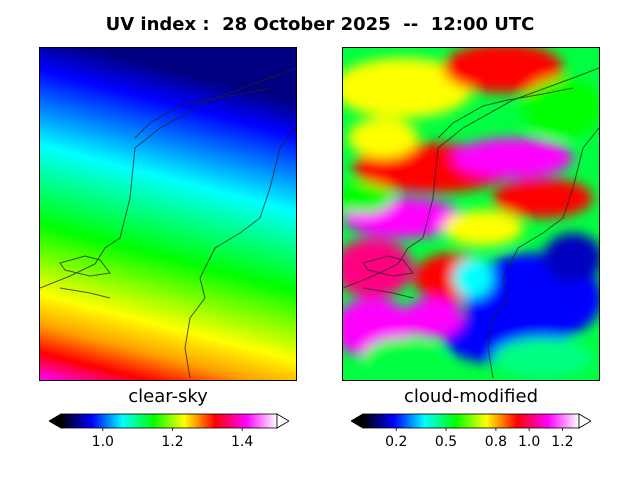 This screenshot has height=480, width=640. I want to click on colorbar-tick-label: 0.2, so click(396, 442).